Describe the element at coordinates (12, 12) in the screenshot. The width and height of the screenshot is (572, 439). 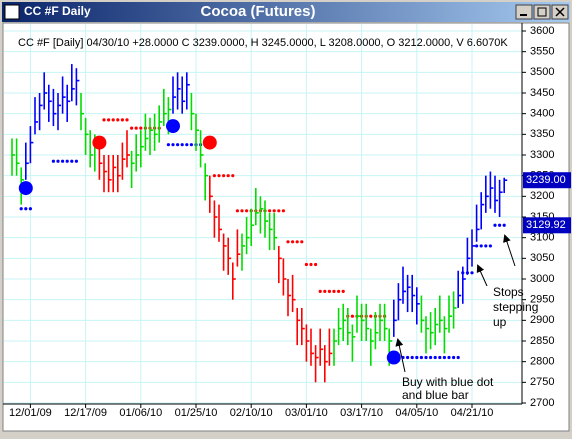
I see `app-icon` at that location.